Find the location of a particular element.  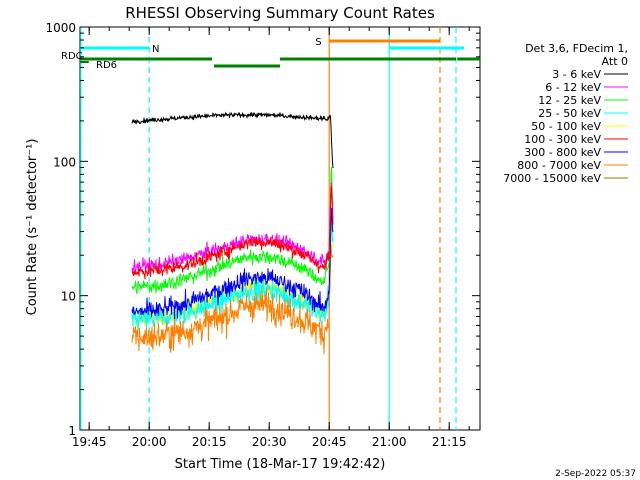

y-tick-label: 1 is located at coordinates (72, 431).